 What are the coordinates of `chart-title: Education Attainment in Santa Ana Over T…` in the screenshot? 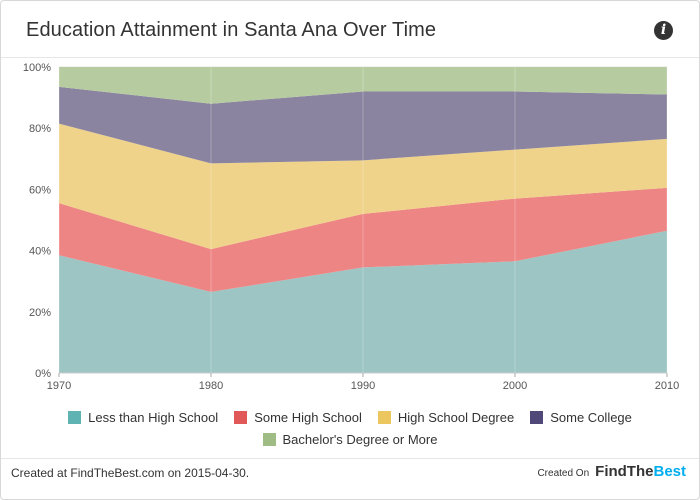 It's located at (231, 30).